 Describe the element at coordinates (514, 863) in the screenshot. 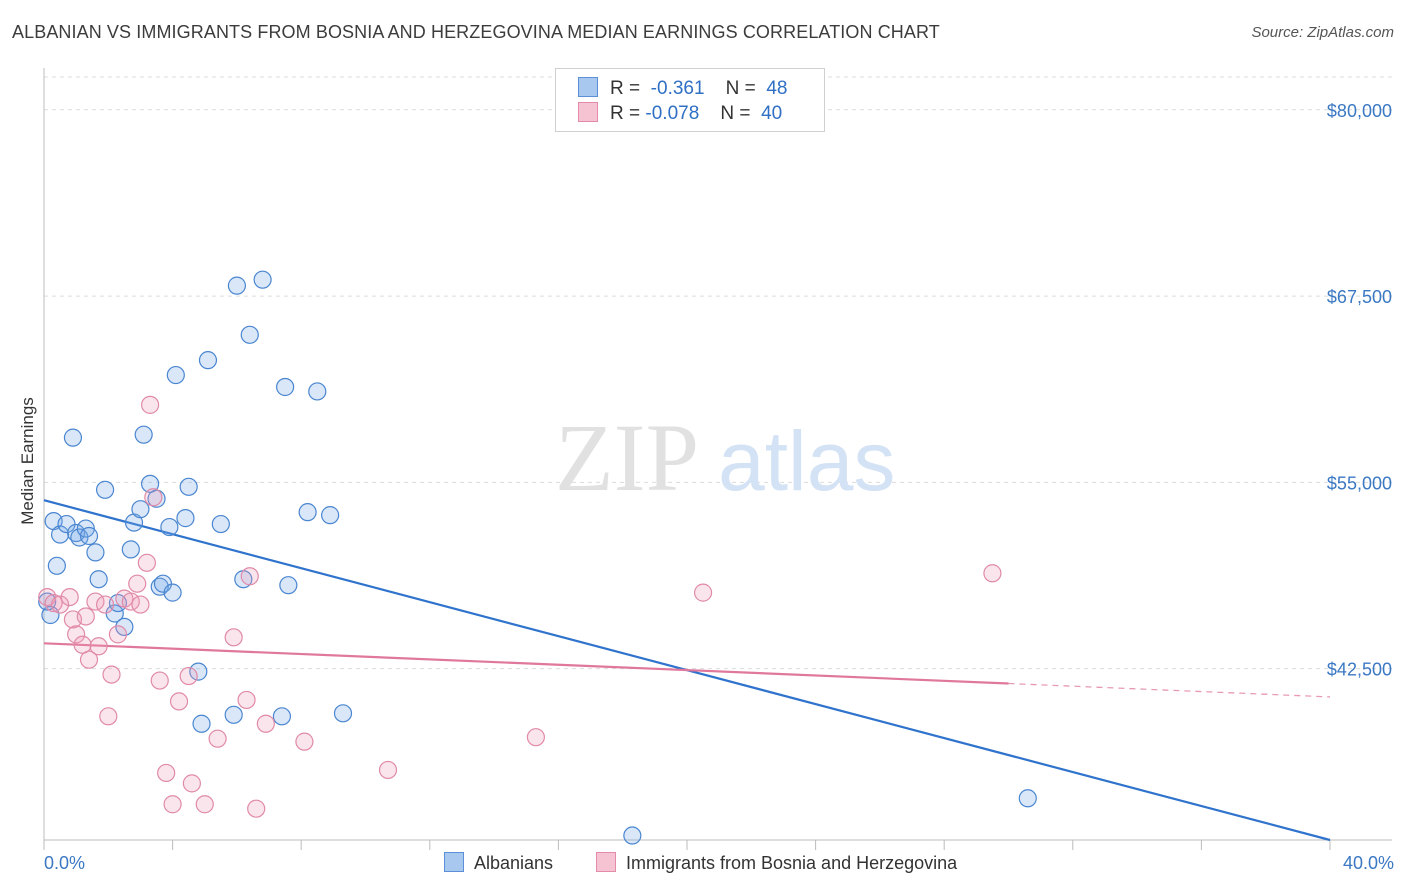

I see `legend-label: Albanians` at that location.